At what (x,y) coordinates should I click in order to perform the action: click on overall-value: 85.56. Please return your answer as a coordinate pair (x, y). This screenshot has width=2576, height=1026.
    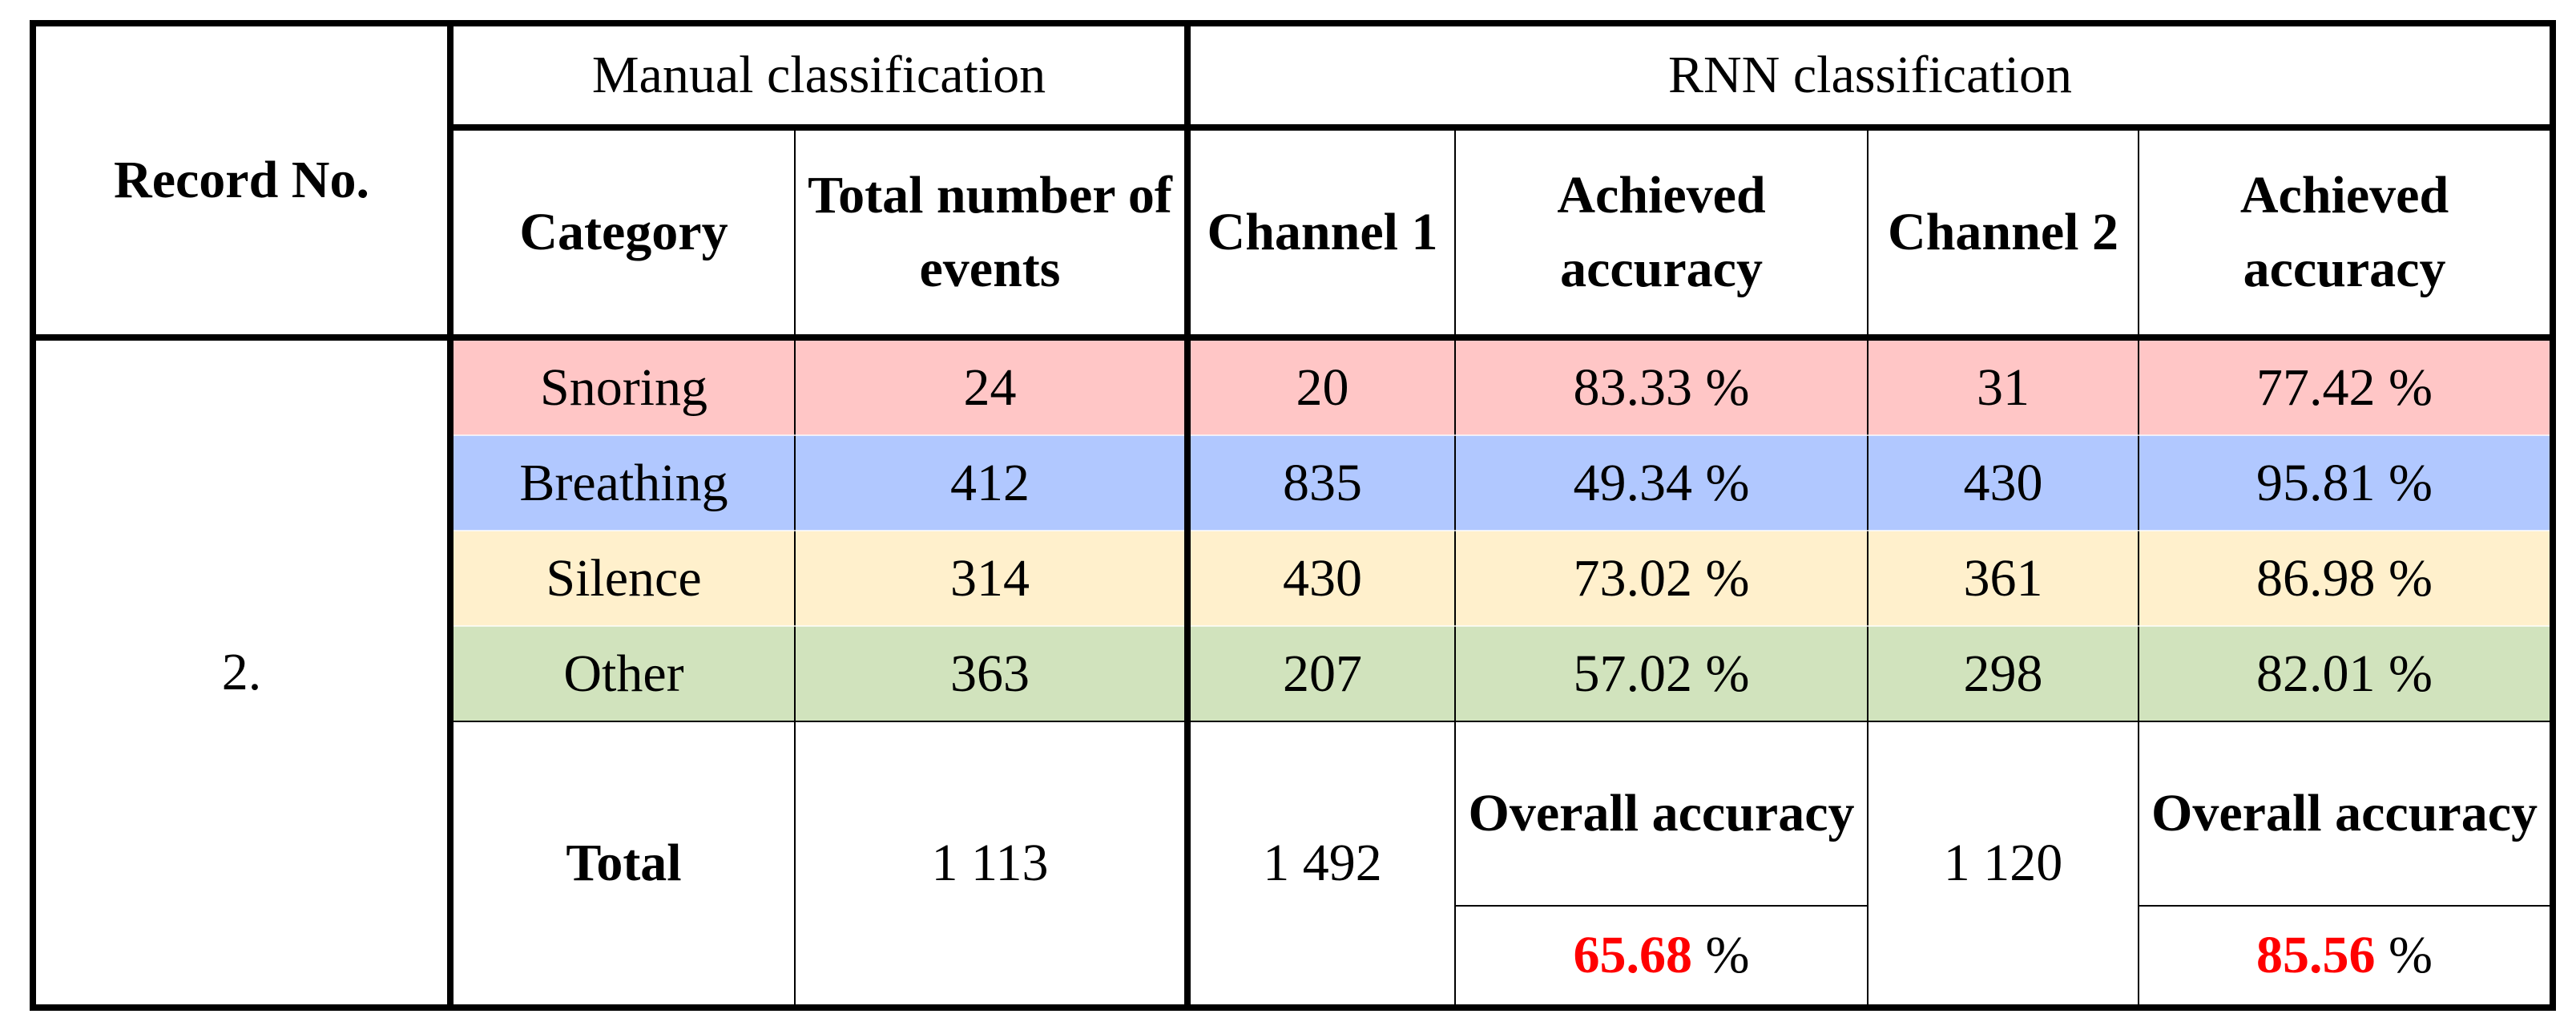
    Looking at the image, I should click on (2316, 955).